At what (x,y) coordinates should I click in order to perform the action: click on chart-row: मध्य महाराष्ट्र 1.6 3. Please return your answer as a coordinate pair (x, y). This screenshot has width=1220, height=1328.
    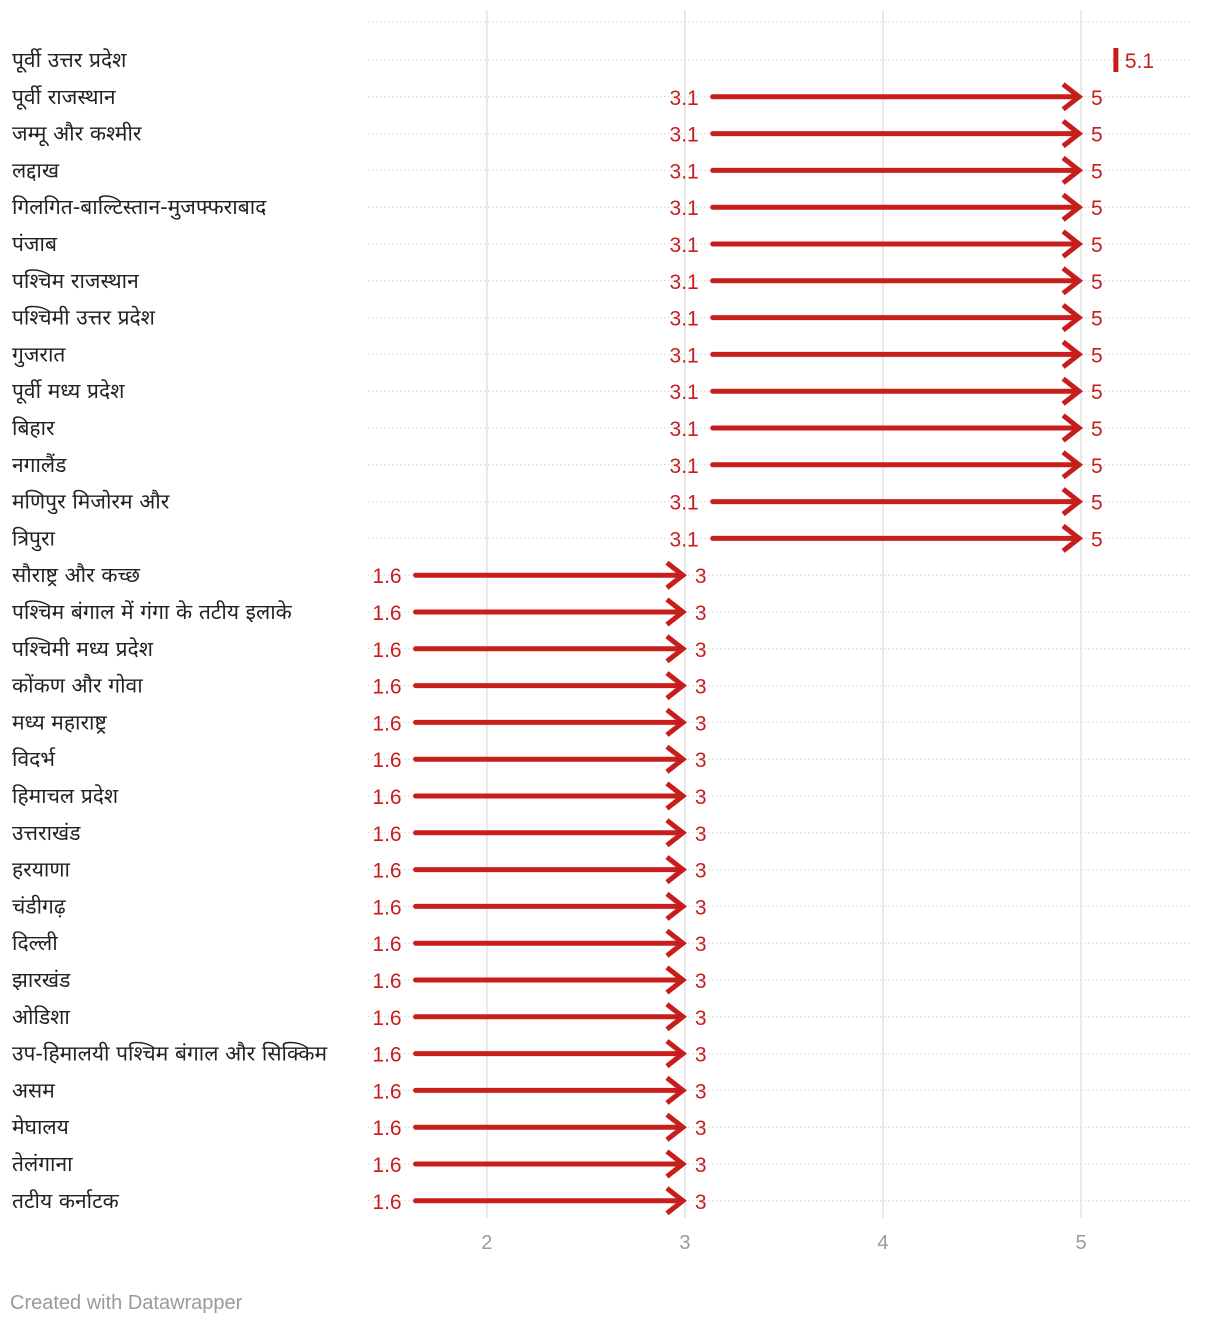
    Looking at the image, I should click on (359, 722).